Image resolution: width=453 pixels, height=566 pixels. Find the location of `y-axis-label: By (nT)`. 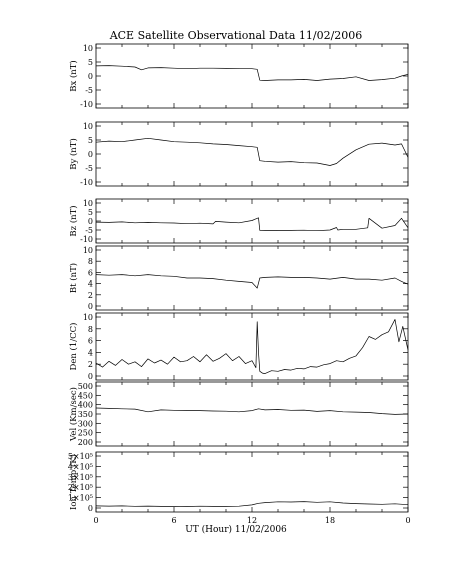

y-axis-label: By (nT) is located at coordinates (73, 154).